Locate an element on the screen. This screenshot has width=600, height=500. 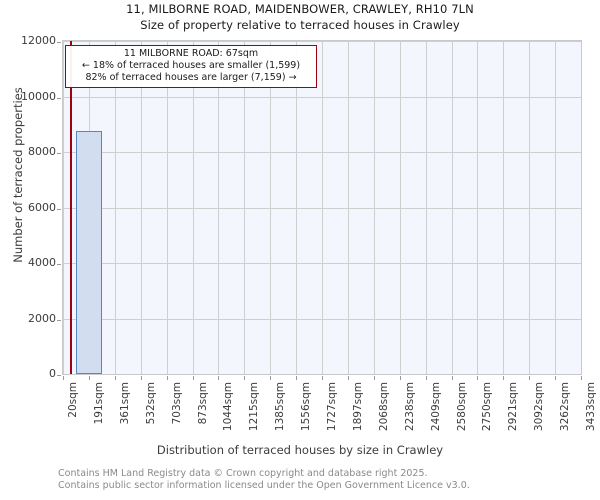
x-axis-tick-label: 1727sqm is located at coordinates (332, 407).